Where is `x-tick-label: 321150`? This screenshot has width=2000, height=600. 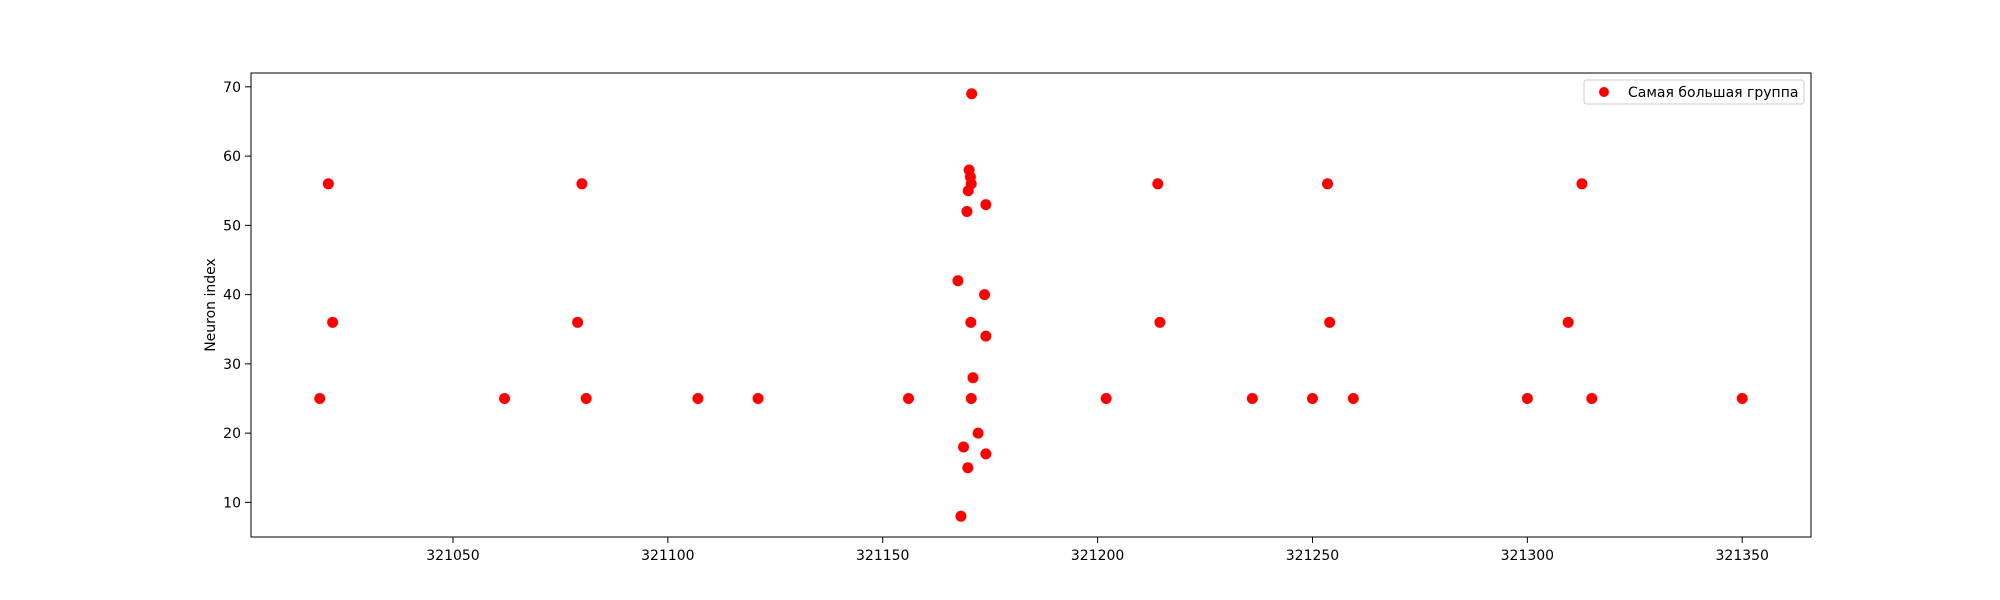
x-tick-label: 321150 is located at coordinates (882, 556).